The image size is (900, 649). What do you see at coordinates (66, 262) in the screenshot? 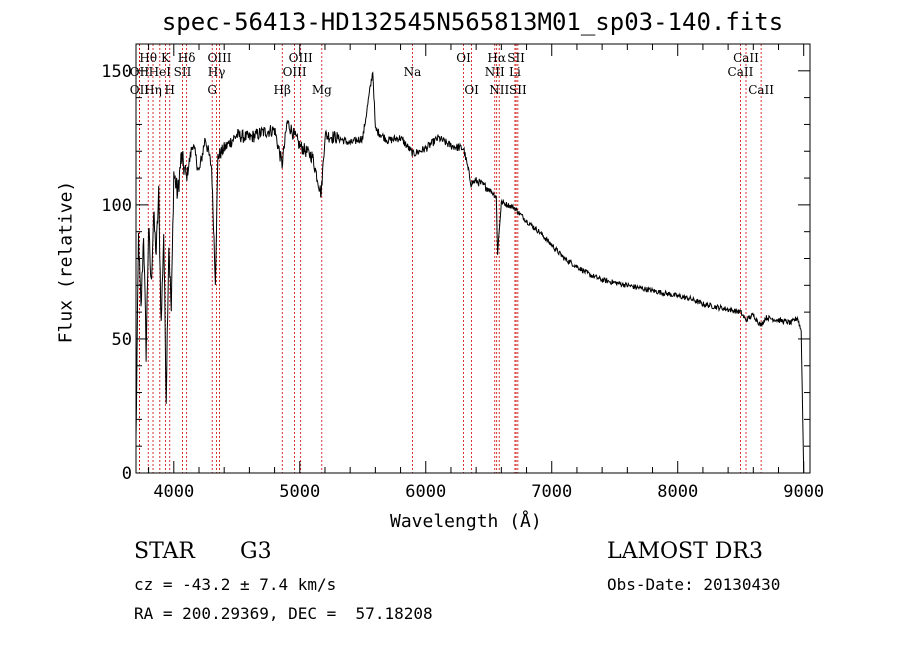
I see `y-axis-label: Flux (relative)` at bounding box center [66, 262].